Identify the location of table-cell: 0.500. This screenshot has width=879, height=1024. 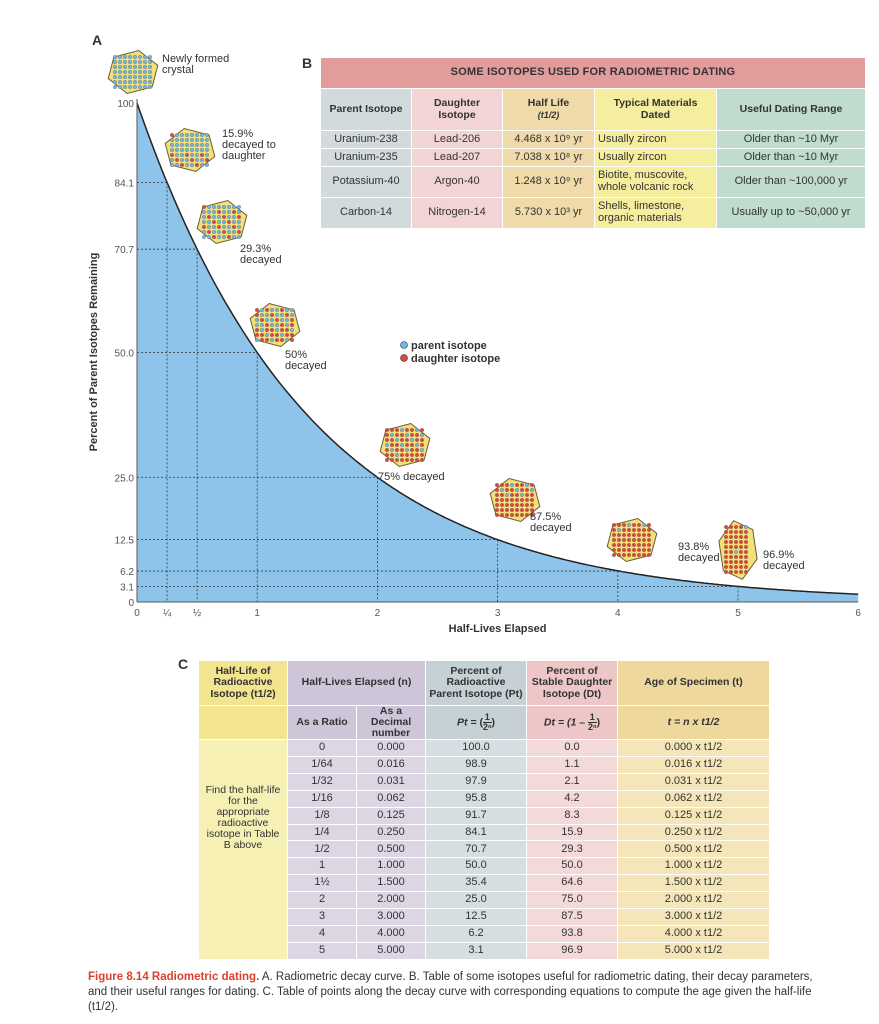
(391, 849).